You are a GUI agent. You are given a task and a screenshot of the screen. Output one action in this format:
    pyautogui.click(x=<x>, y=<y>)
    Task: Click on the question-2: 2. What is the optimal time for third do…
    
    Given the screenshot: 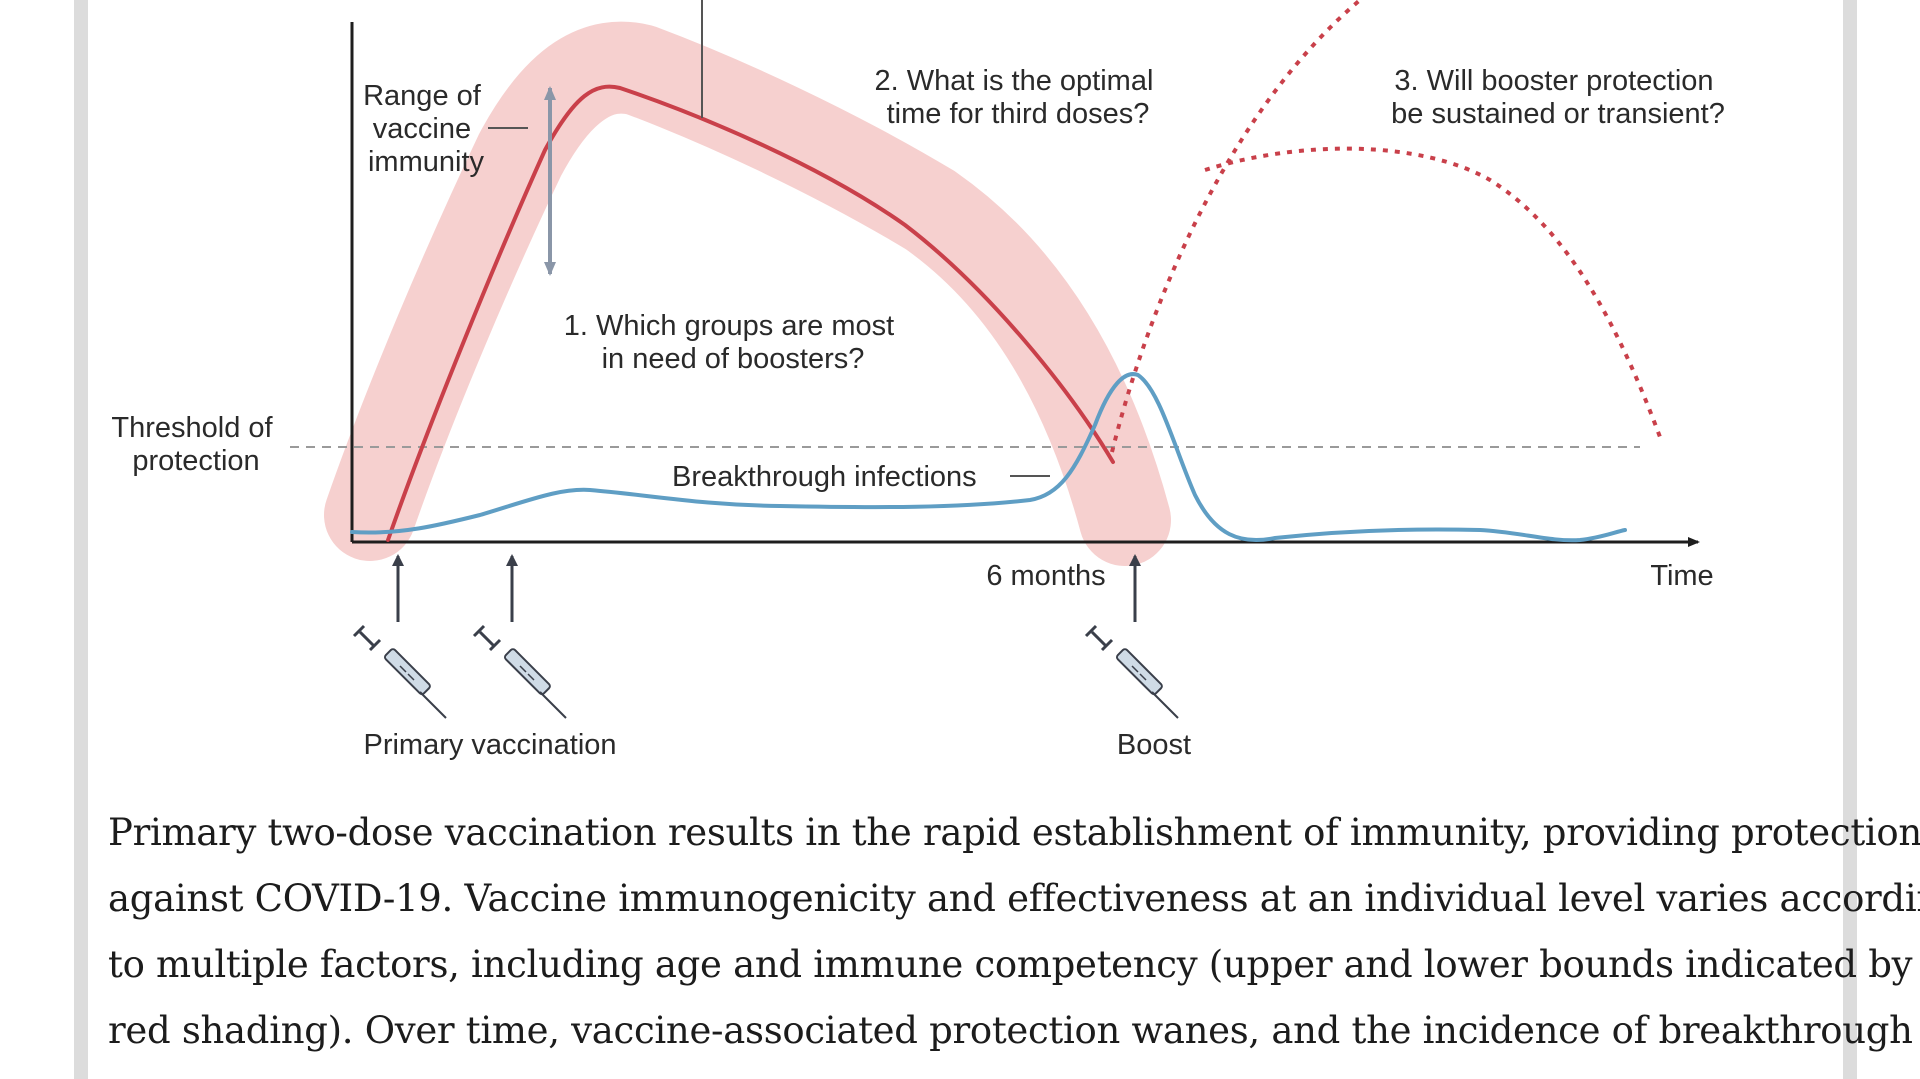 What is the action you would take?
    pyautogui.click(x=1018, y=97)
    